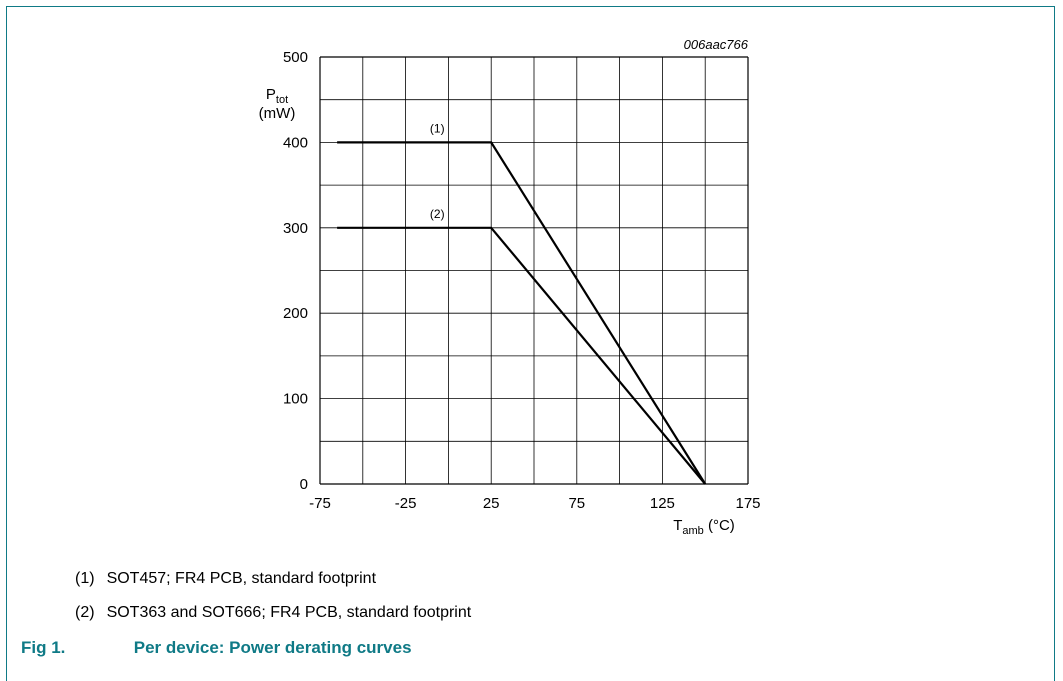 This screenshot has width=1063, height=681. I want to click on x-tick-label: 75, so click(576, 503).